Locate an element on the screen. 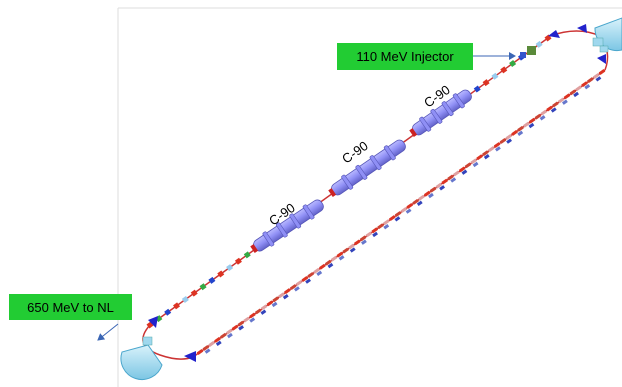 This screenshot has width=622, height=387. injector-icon is located at coordinates (531, 50).